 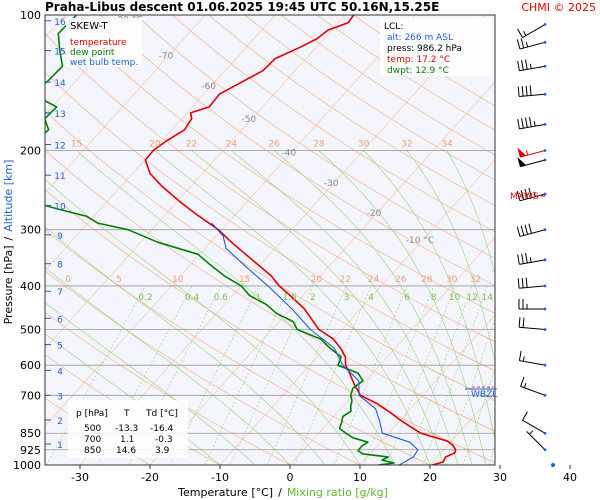 I want to click on y-axis-title: Pressure [hPa] / Altitude [km], so click(x=8, y=242).